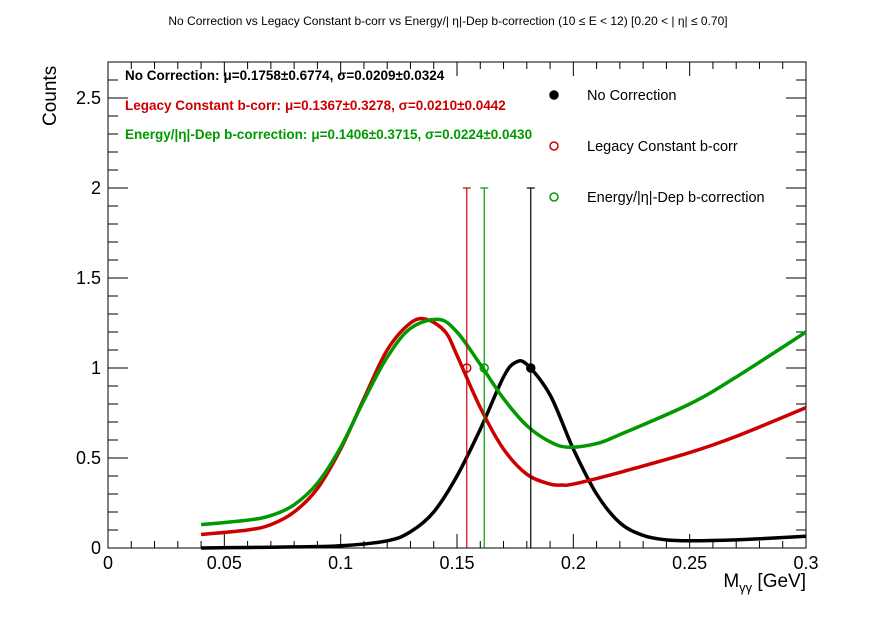 The width and height of the screenshot is (896, 622). I want to click on legend-entry-2: Legacy Constant b-corr, so click(662, 147).